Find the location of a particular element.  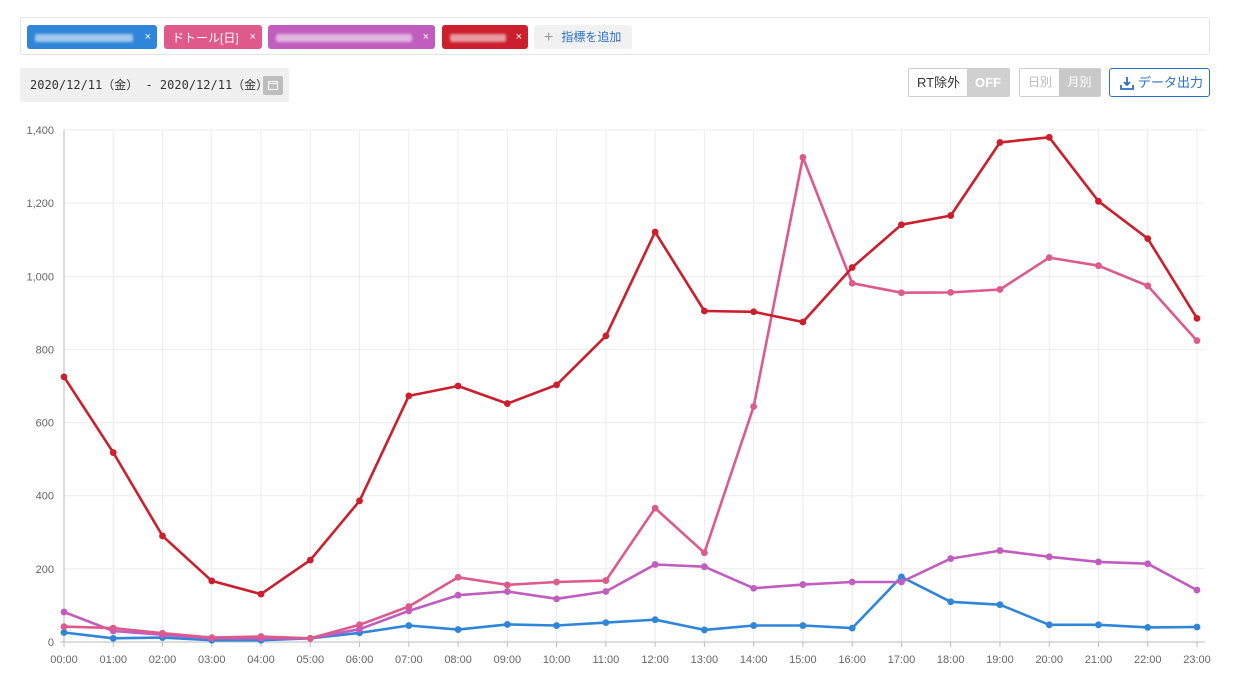

add-metric-label: 指標を追加 is located at coordinates (591, 37).